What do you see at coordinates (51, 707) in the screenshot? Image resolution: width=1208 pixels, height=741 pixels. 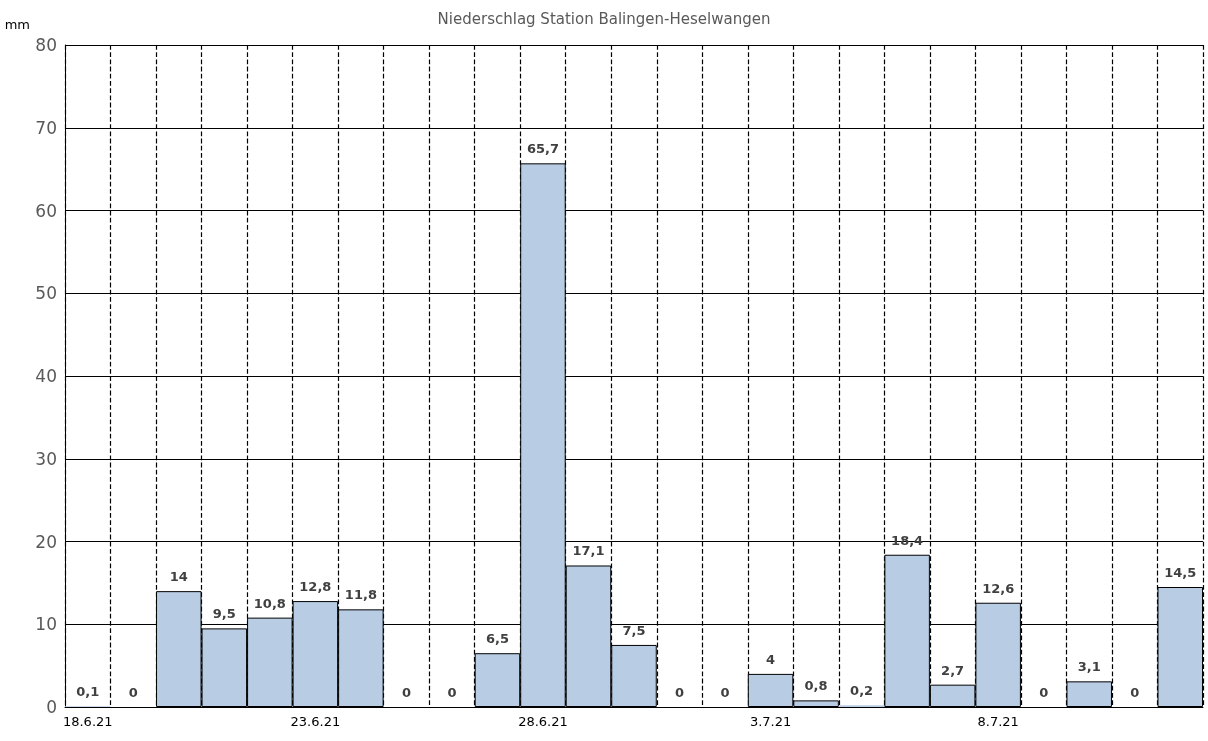 I see `y-tick-label: 0` at bounding box center [51, 707].